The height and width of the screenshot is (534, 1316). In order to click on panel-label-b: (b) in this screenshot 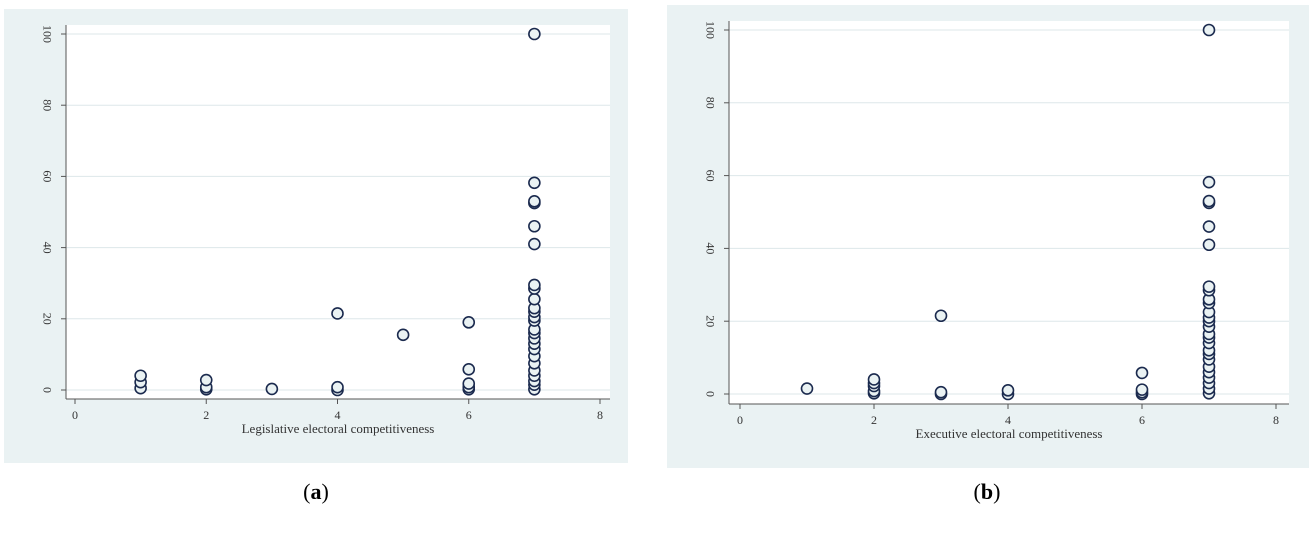, I will do `click(987, 491)`.